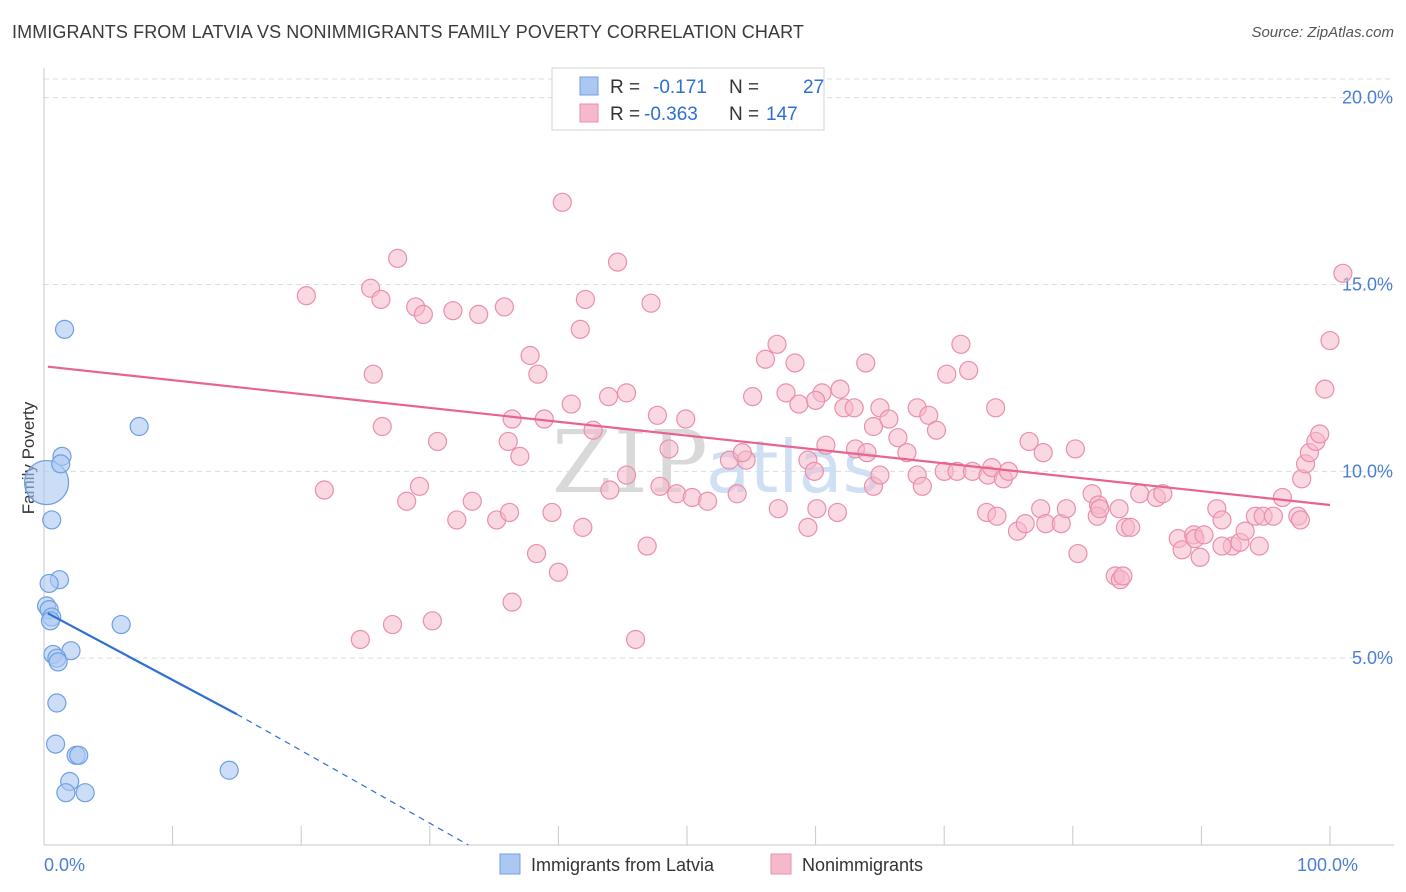  Describe the element at coordinates (1367, 378) in the screenshot. I see `y-tick-labels: 5.0% 10.0% 15.0% 20.0%` at that location.